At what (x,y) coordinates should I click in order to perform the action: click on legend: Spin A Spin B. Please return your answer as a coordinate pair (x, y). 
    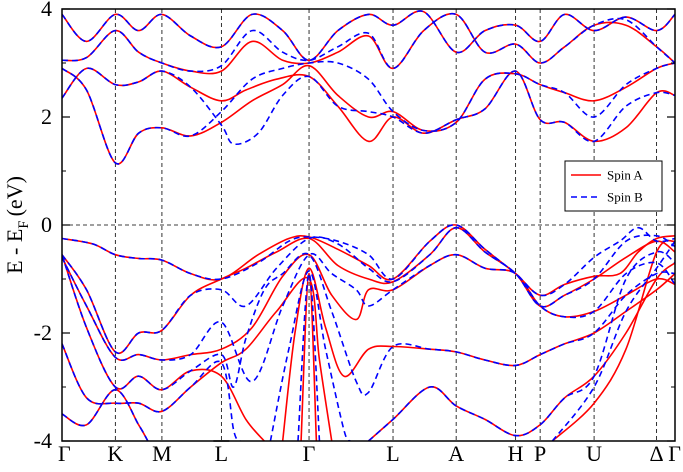
    Looking at the image, I should click on (613, 186).